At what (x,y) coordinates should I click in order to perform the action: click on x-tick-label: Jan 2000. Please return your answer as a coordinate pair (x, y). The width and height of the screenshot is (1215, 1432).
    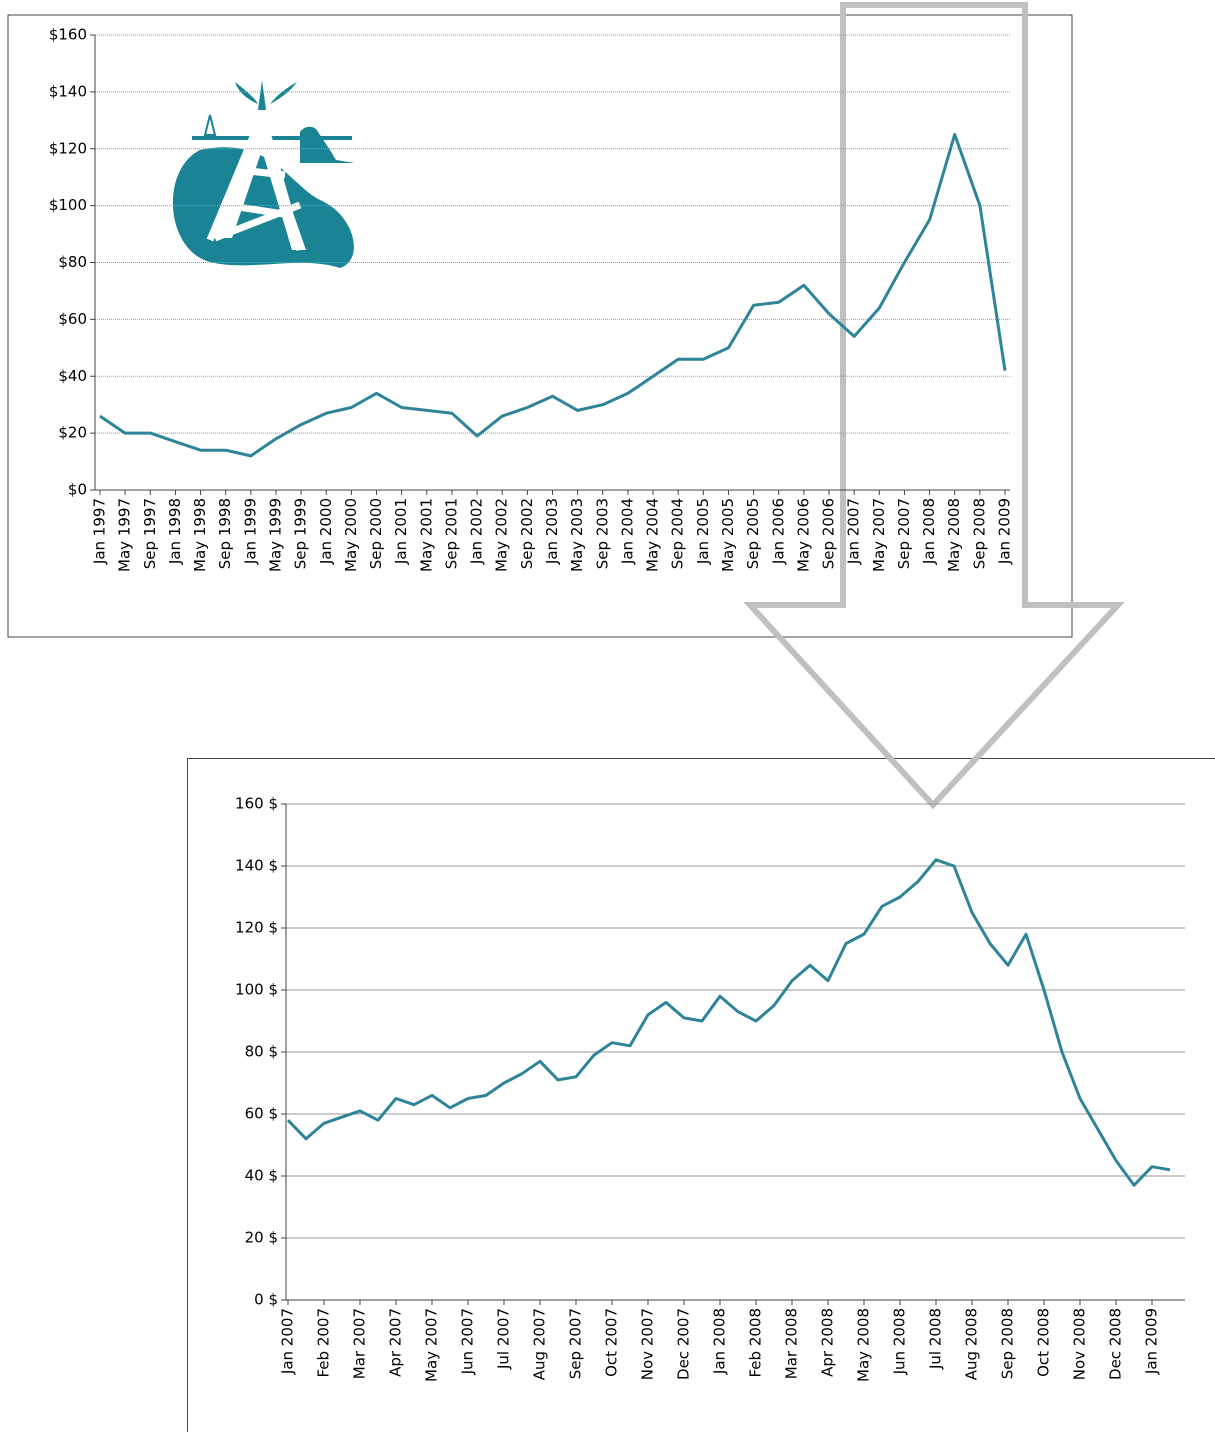
    Looking at the image, I should click on (326, 531).